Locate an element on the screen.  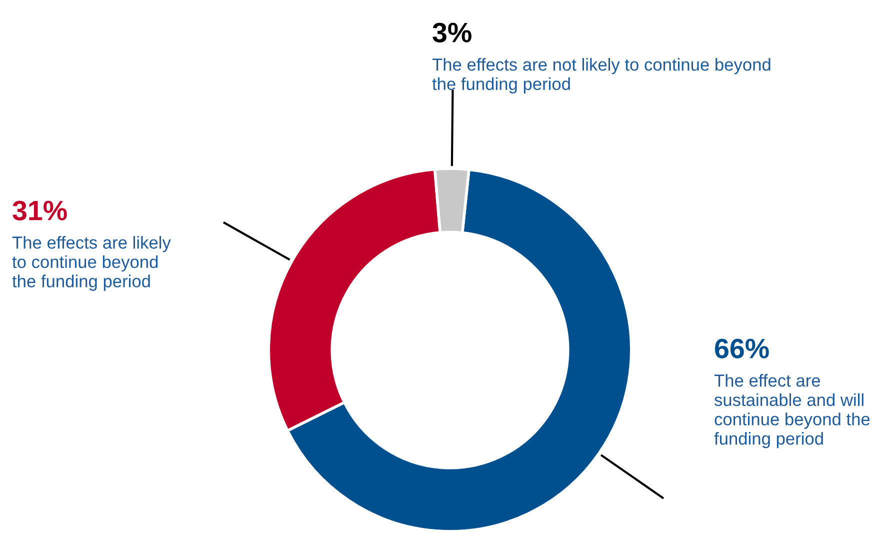
slice-label: The effects are not likely to continue beyond the funding period is located at coordinates (601, 76).